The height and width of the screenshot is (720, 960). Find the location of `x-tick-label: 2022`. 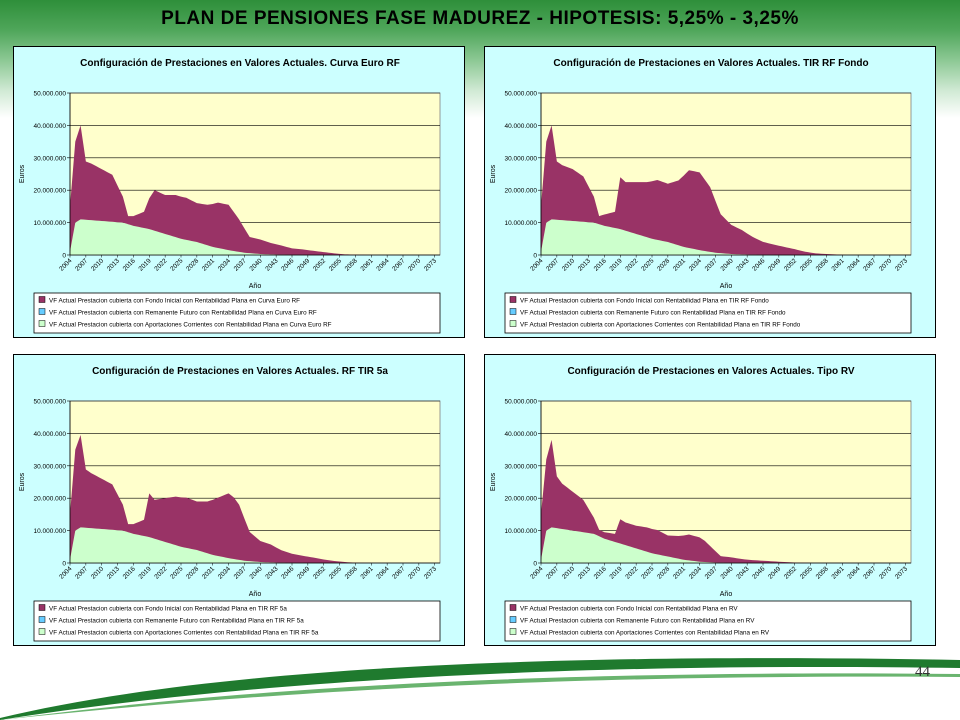

x-tick-label: 2022 is located at coordinates (631, 572).